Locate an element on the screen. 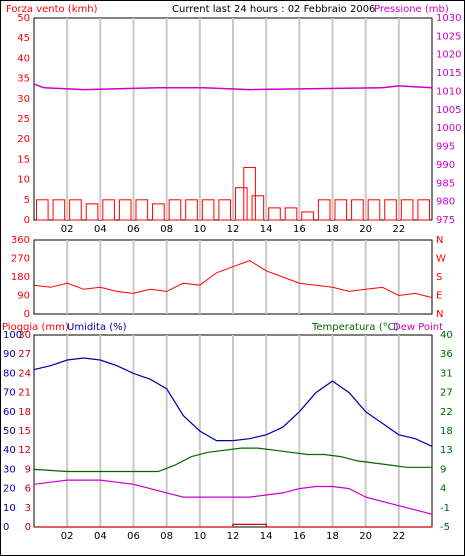 The height and width of the screenshot is (556, 465). compass-tick-label: W is located at coordinates (441, 259).